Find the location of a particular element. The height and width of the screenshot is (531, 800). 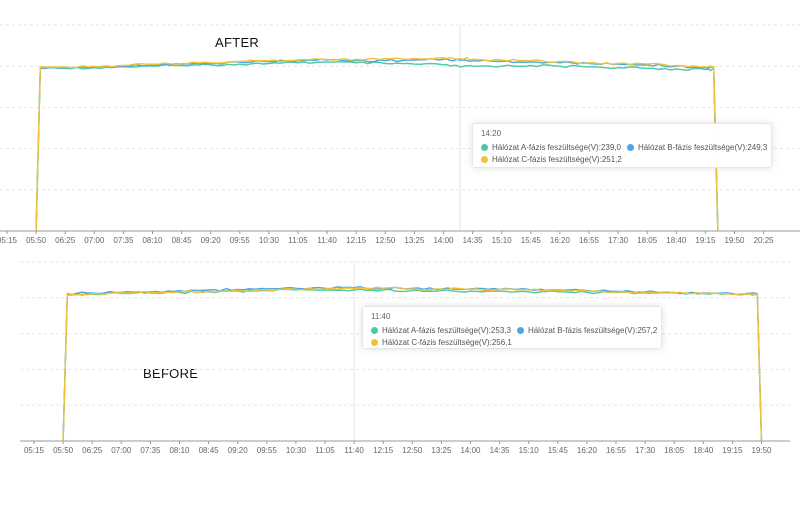

tooltip-label-b: Hálózat B-fázis feszültsége(V):257,2 is located at coordinates (592, 330).